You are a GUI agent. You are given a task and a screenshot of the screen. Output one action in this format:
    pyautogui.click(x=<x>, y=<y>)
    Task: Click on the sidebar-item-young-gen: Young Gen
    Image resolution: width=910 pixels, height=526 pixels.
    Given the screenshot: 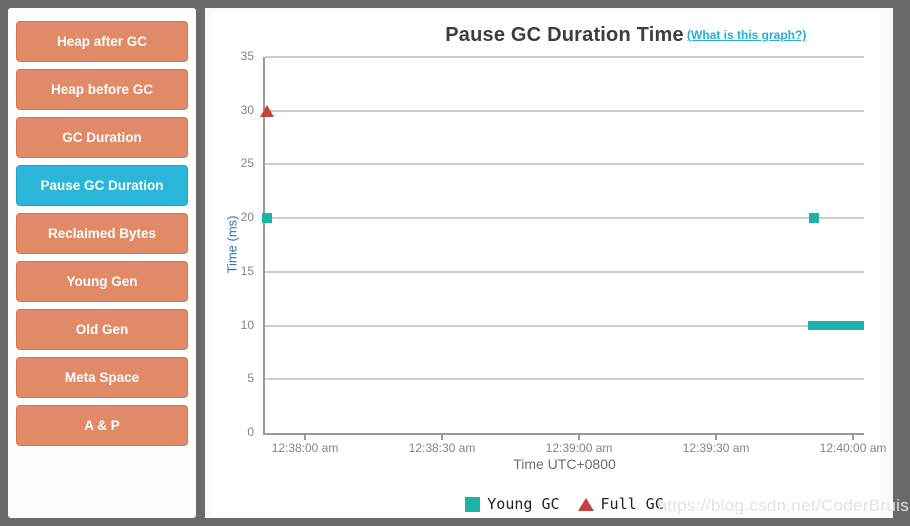 What is the action you would take?
    pyautogui.click(x=102, y=281)
    